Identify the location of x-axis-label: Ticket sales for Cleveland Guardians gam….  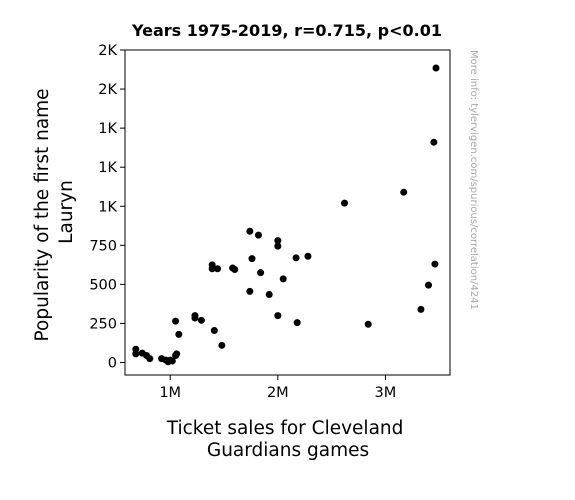
(288, 439).